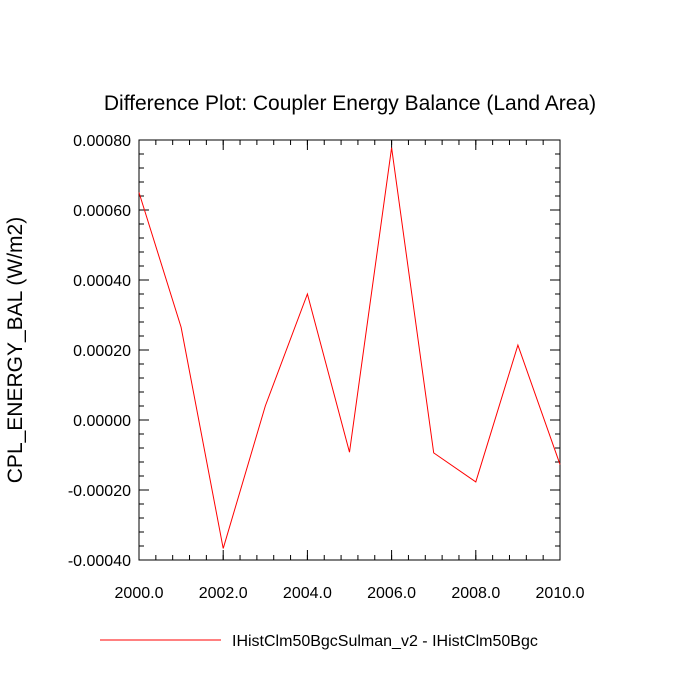 Image resolution: width=700 pixels, height=700 pixels. What do you see at coordinates (15, 350) in the screenshot?
I see `y-axis-title: CPL_ENERGY_BAL (W/m2)` at bounding box center [15, 350].